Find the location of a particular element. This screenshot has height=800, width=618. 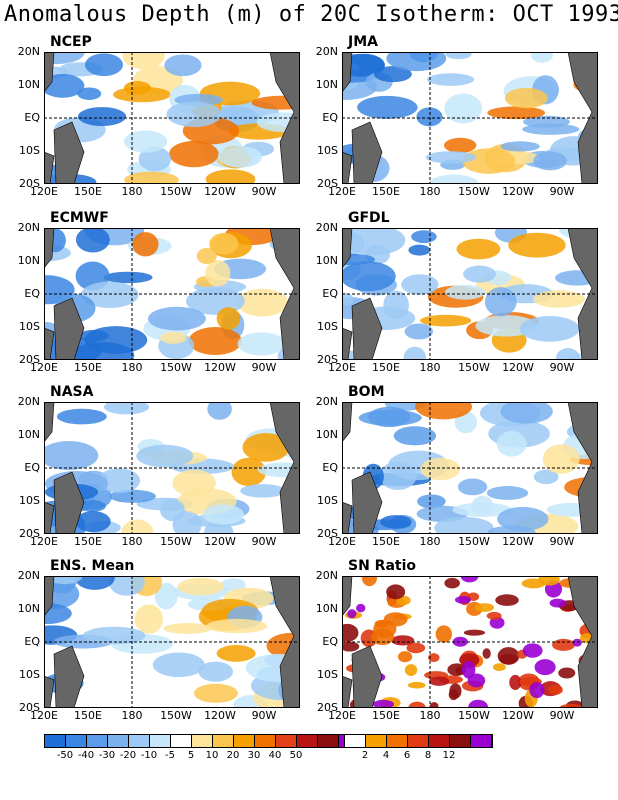

panel-label: NCEP is located at coordinates (71, 42).